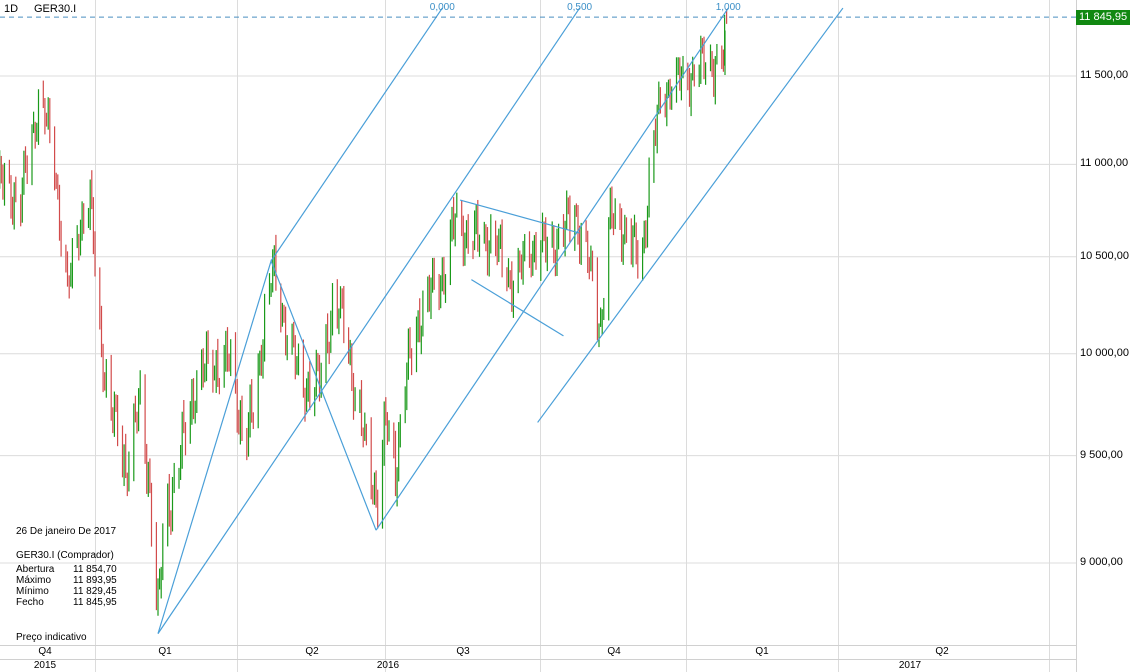  I want to click on price-tick: 10 000,00, so click(1104, 352).